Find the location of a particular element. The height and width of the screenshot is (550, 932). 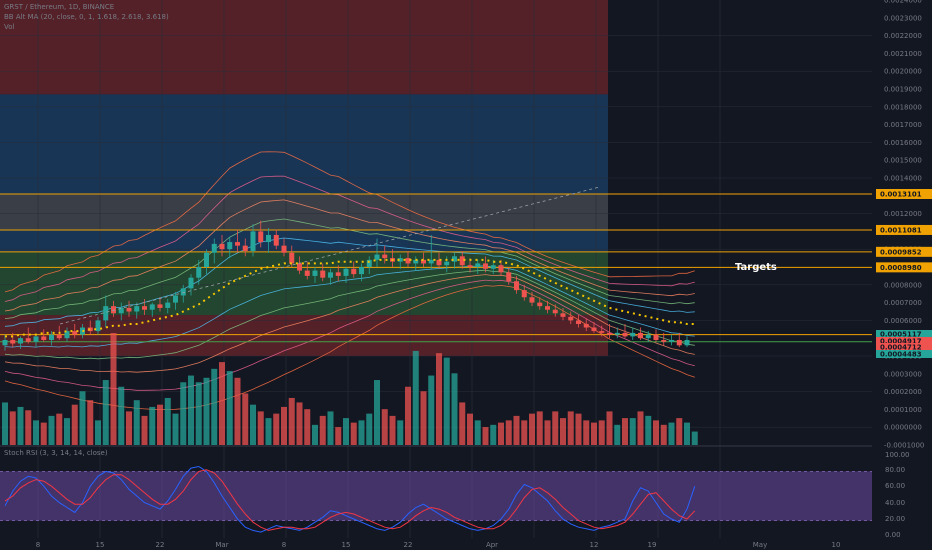

last-price-tag is located at coordinates (904, 341).